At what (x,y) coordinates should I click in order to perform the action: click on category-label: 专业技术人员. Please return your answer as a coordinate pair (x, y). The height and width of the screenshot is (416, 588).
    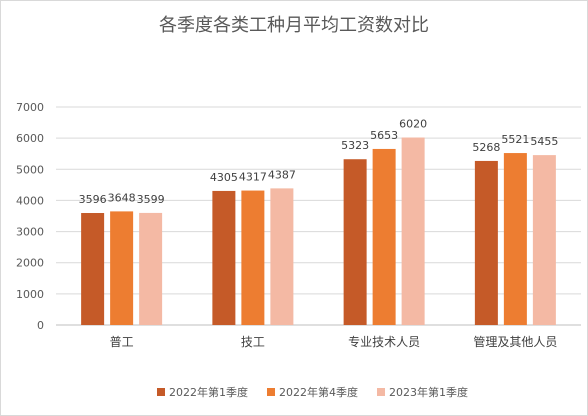
    Looking at the image, I should click on (384, 341).